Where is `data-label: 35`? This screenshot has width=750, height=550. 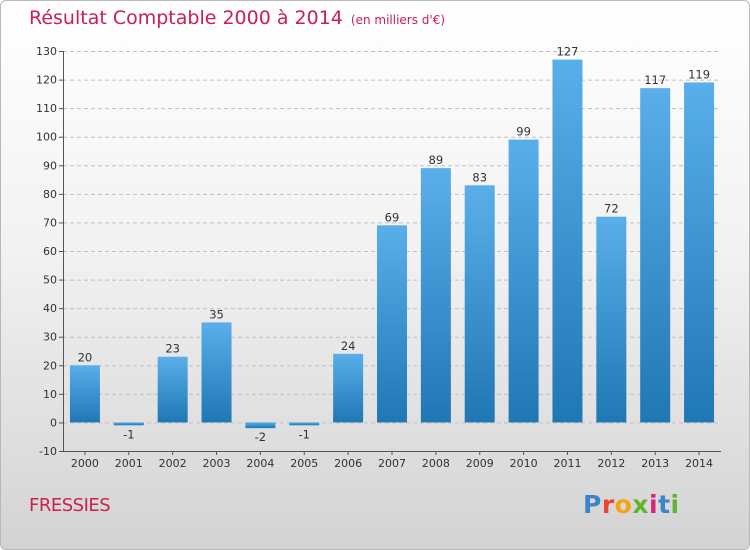
data-label: 35 is located at coordinates (216, 314).